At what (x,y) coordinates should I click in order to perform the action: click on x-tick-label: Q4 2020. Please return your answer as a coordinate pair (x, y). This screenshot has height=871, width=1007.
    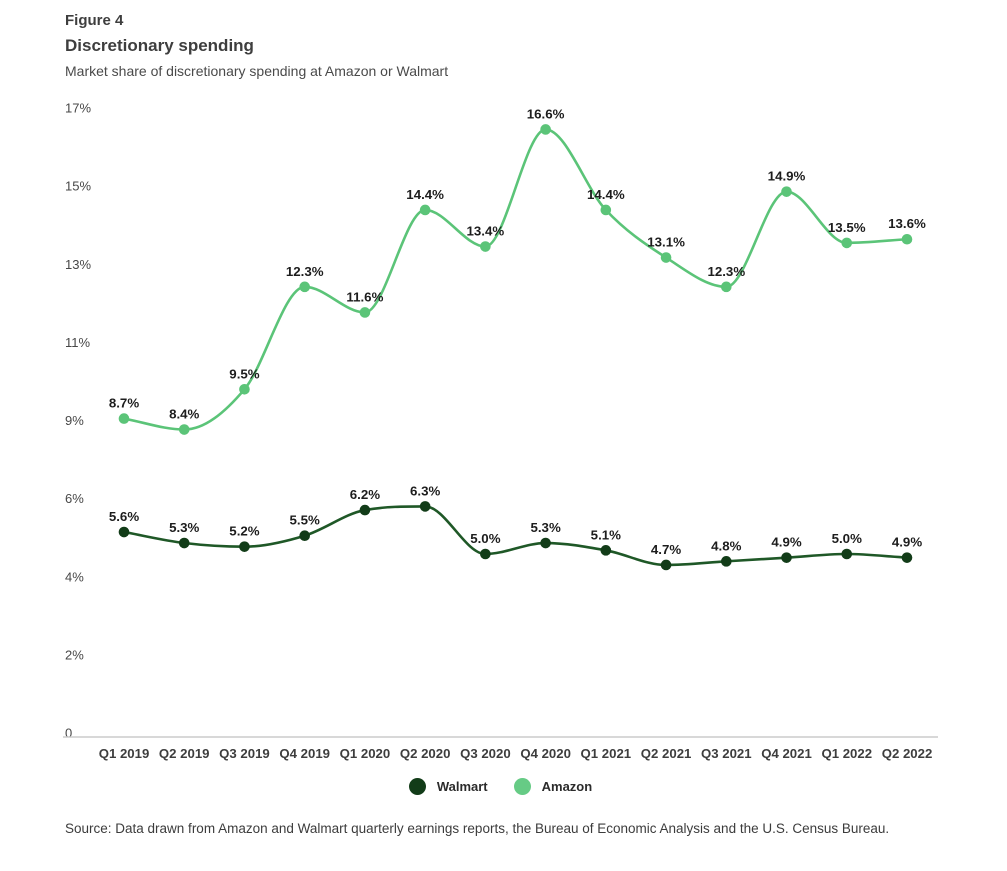
    Looking at the image, I should click on (545, 753).